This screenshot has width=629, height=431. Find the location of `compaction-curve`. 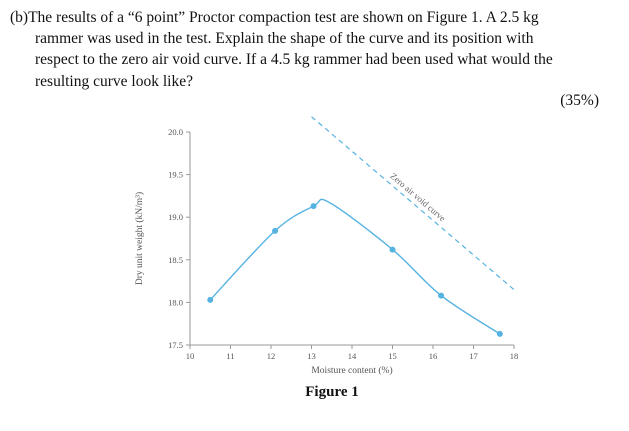

compaction-curve is located at coordinates (355, 266).